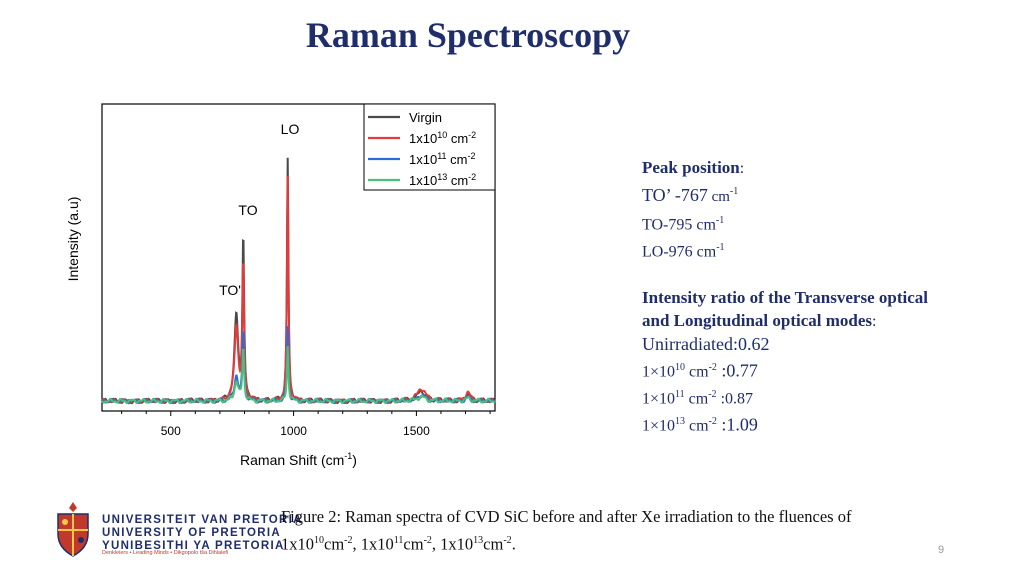  What do you see at coordinates (683, 224) in the screenshot?
I see `peak-to: TO-795 cm-1` at bounding box center [683, 224].